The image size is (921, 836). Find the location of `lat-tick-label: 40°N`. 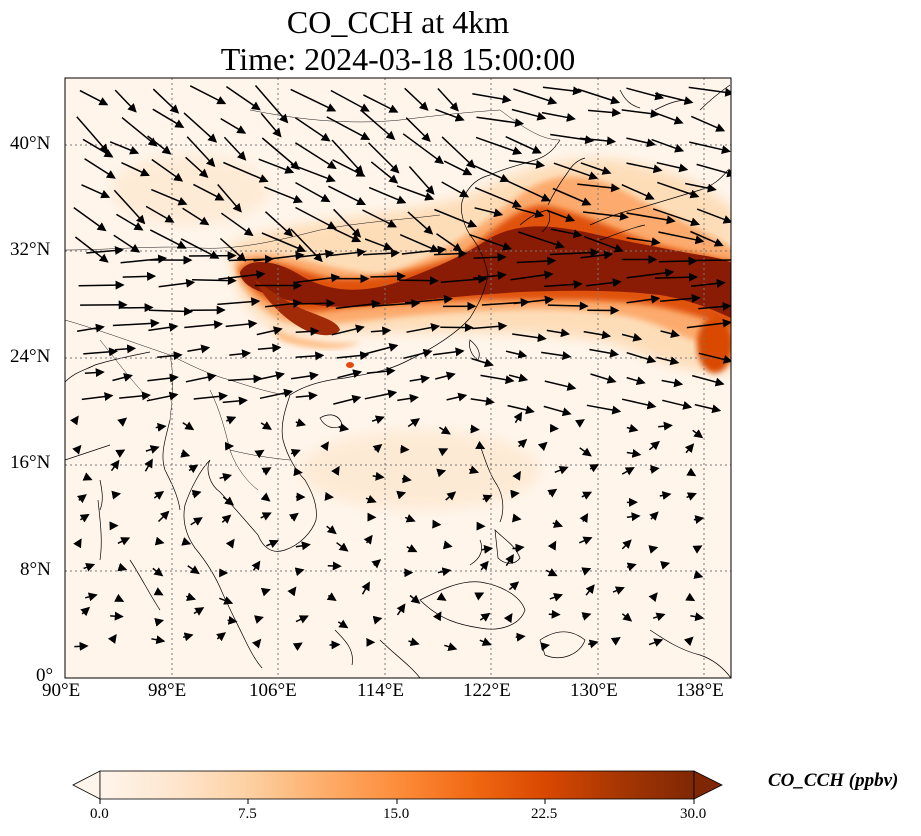

lat-tick-label: 40°N is located at coordinates (30, 143).